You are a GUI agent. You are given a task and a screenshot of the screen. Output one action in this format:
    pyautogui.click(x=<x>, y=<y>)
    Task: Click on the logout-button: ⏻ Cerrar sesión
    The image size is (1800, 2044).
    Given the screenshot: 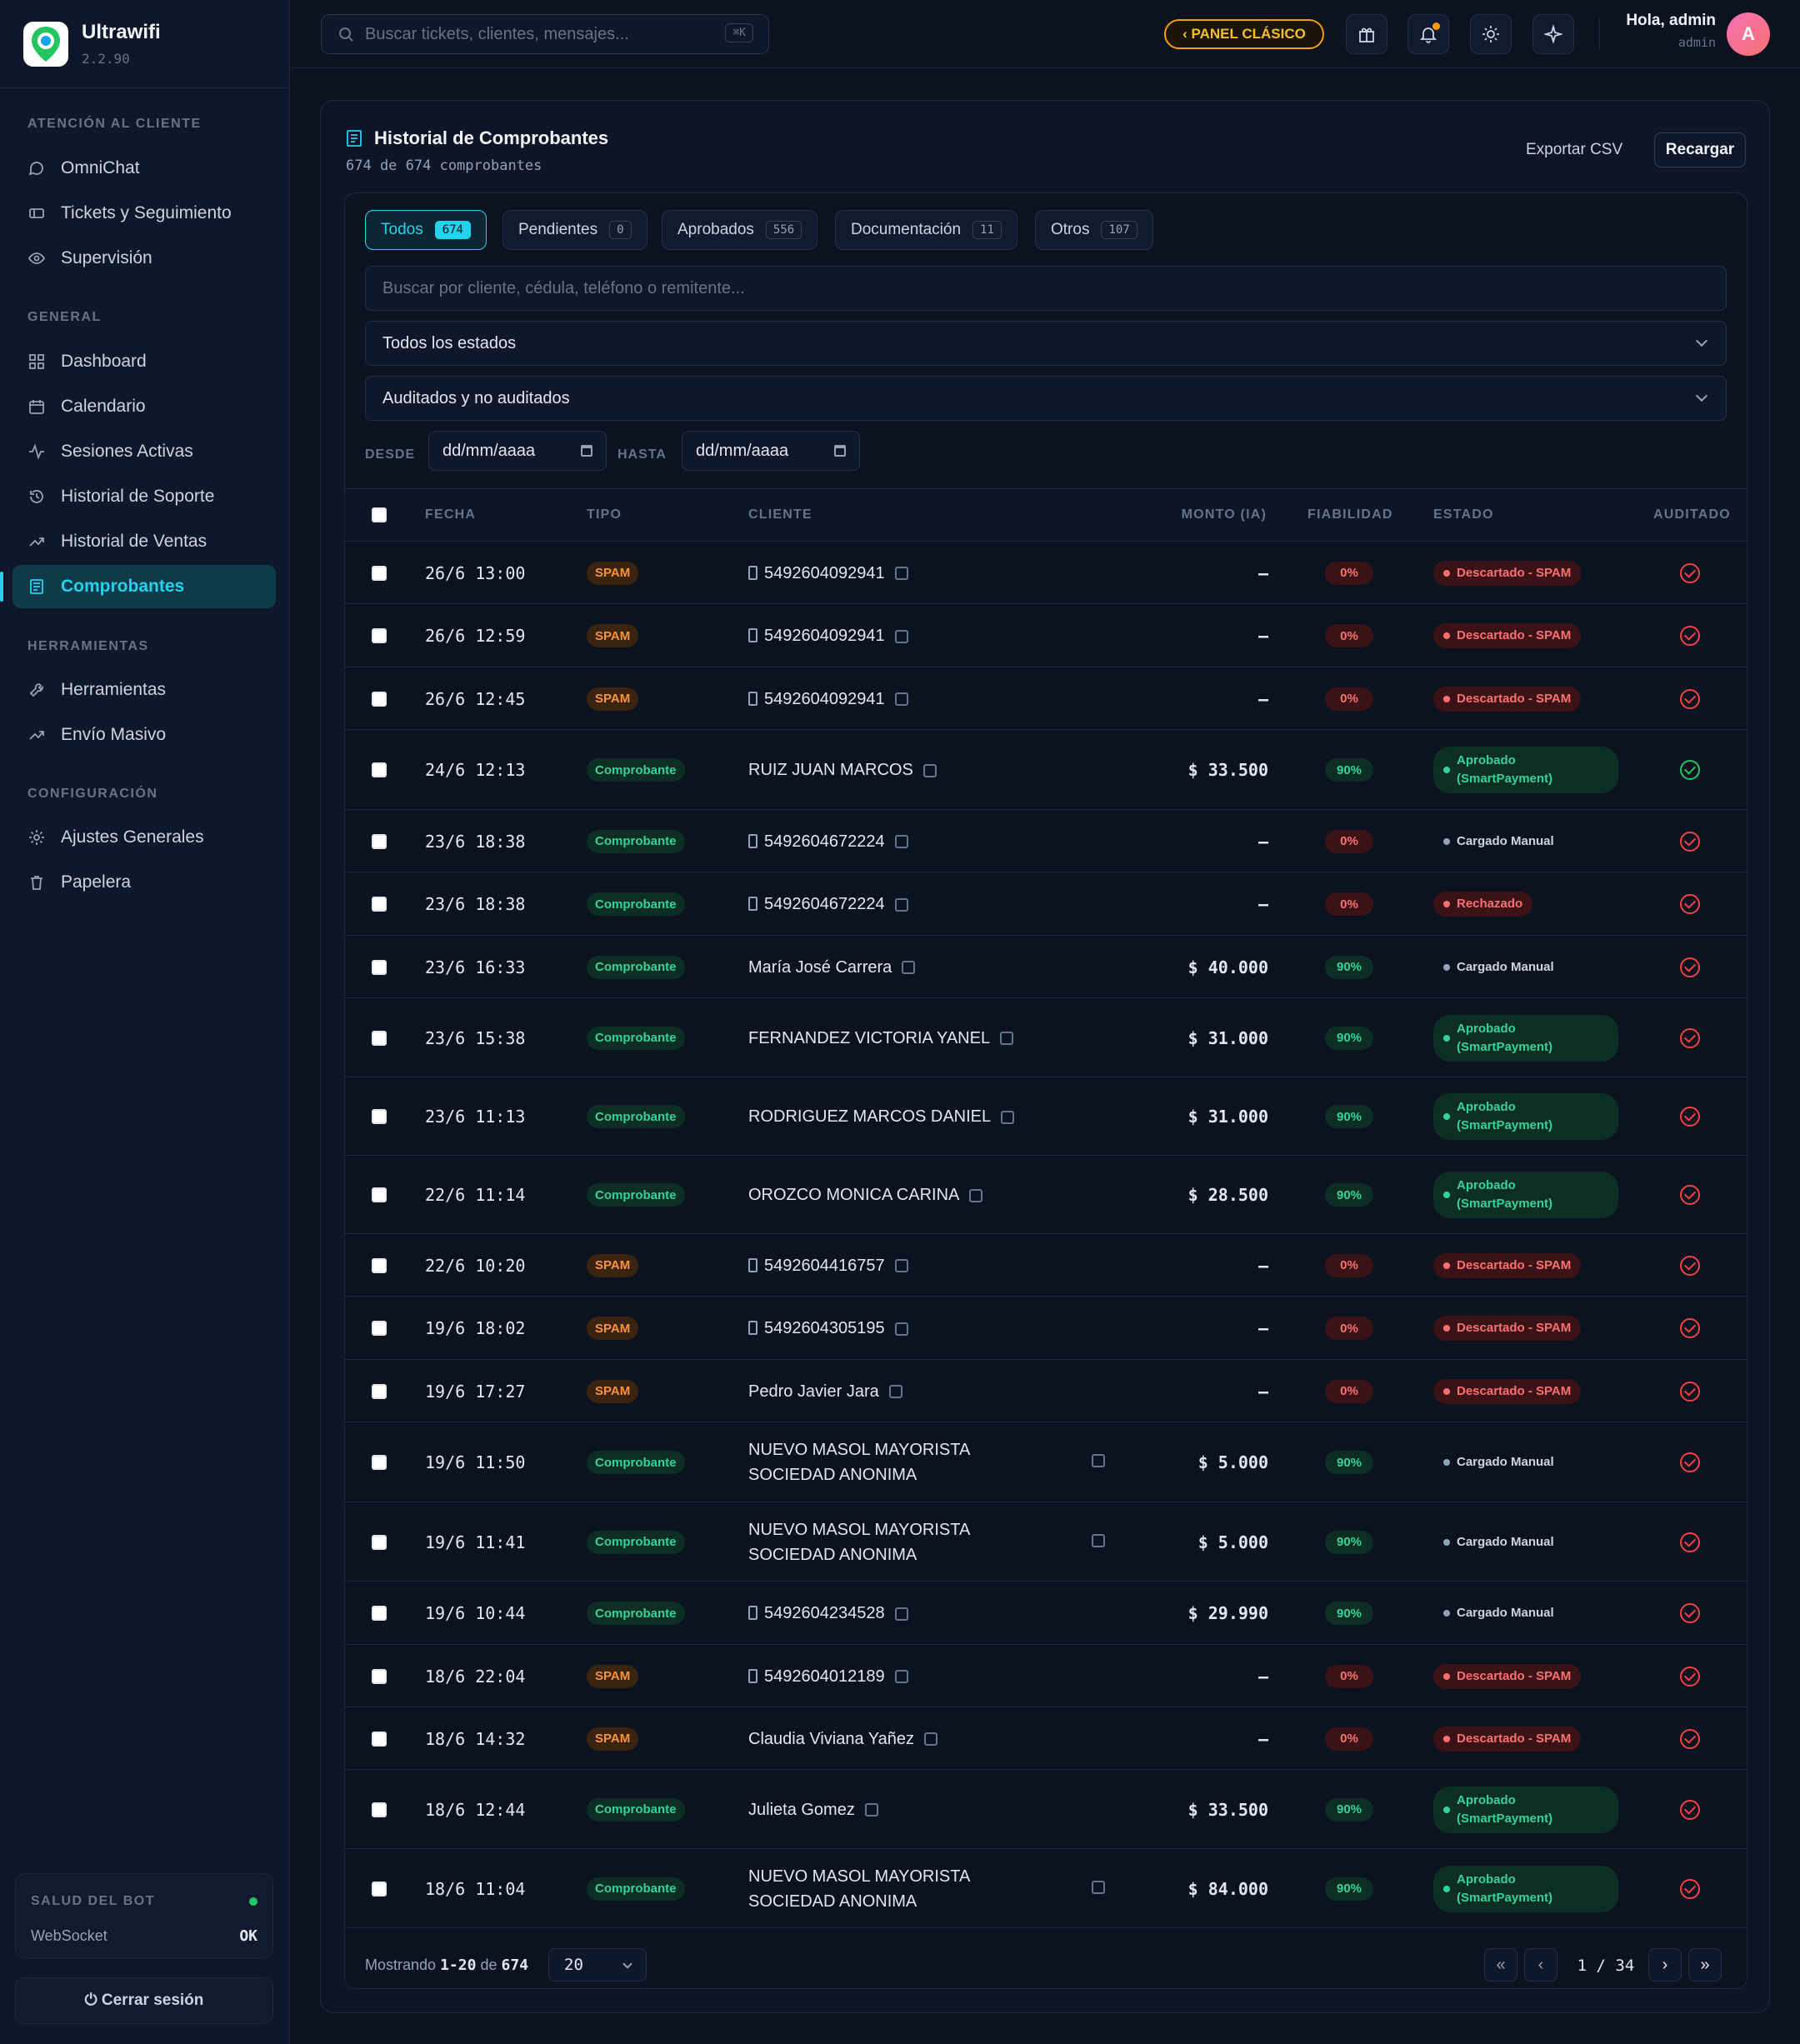 What is the action you would take?
    pyautogui.click(x=144, y=2001)
    